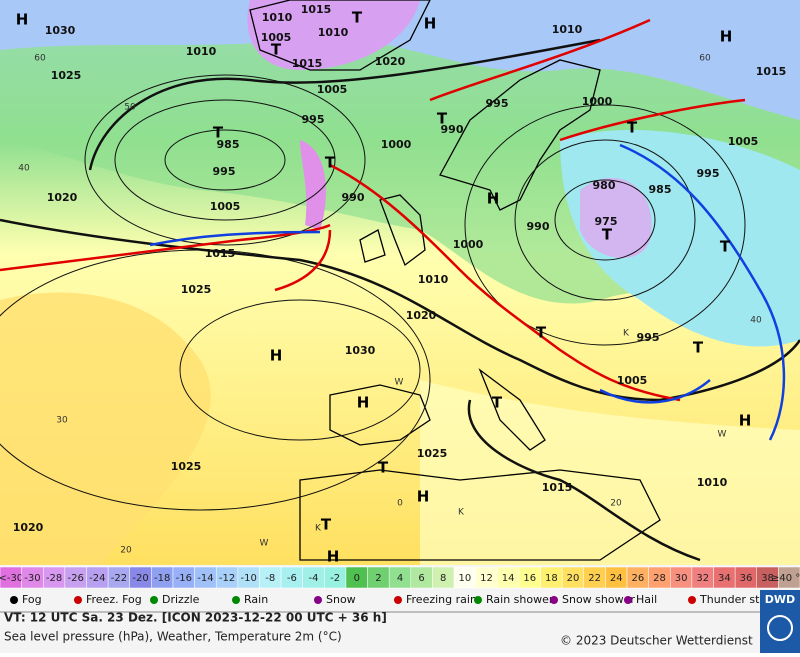  Describe the element at coordinates (785, 578) in the screenshot. I see `scale-label: ≥40 °C` at that location.